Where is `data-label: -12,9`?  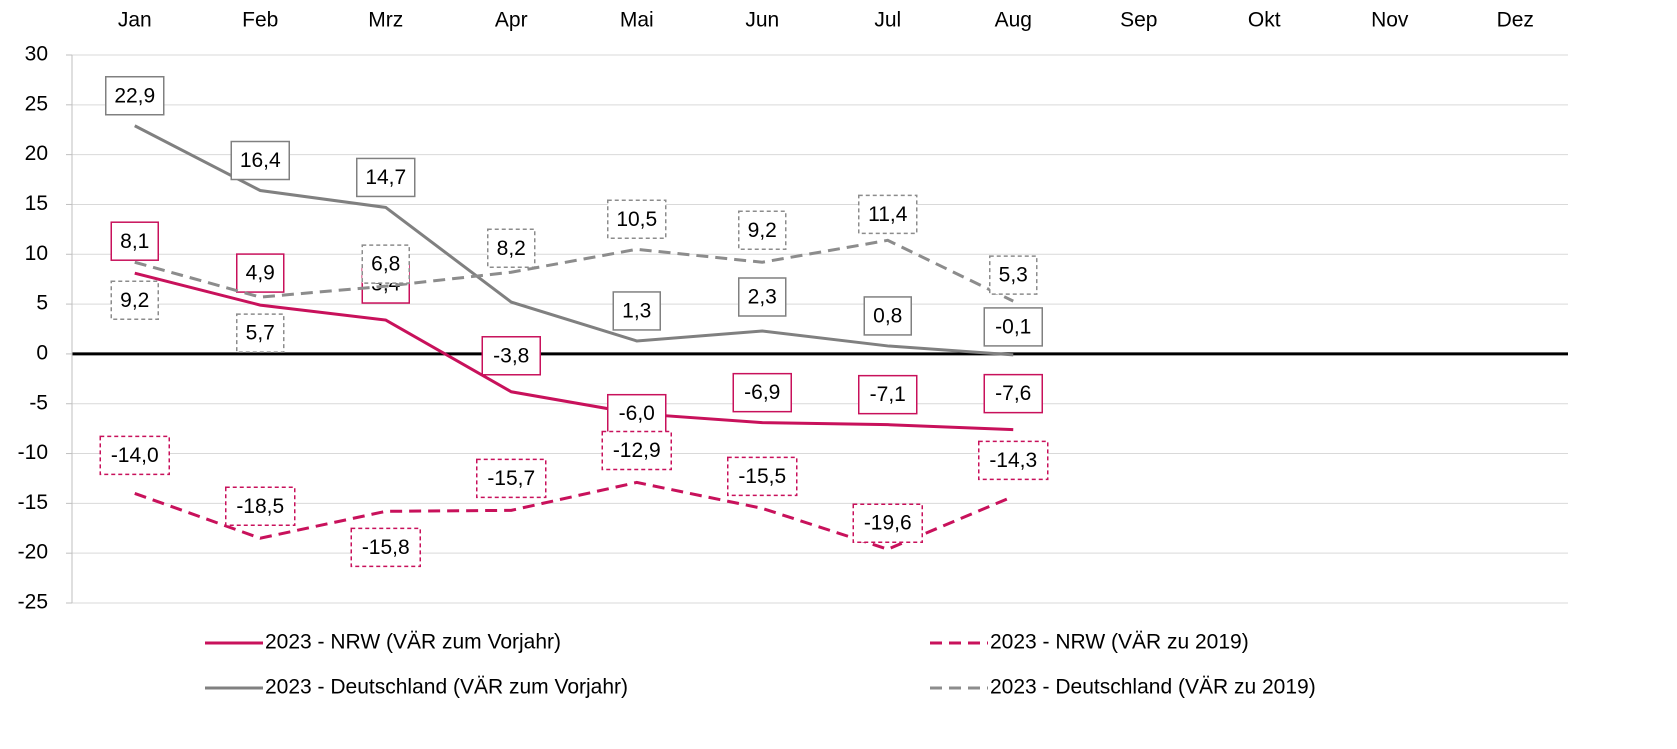
data-label: -12,9 is located at coordinates (637, 450).